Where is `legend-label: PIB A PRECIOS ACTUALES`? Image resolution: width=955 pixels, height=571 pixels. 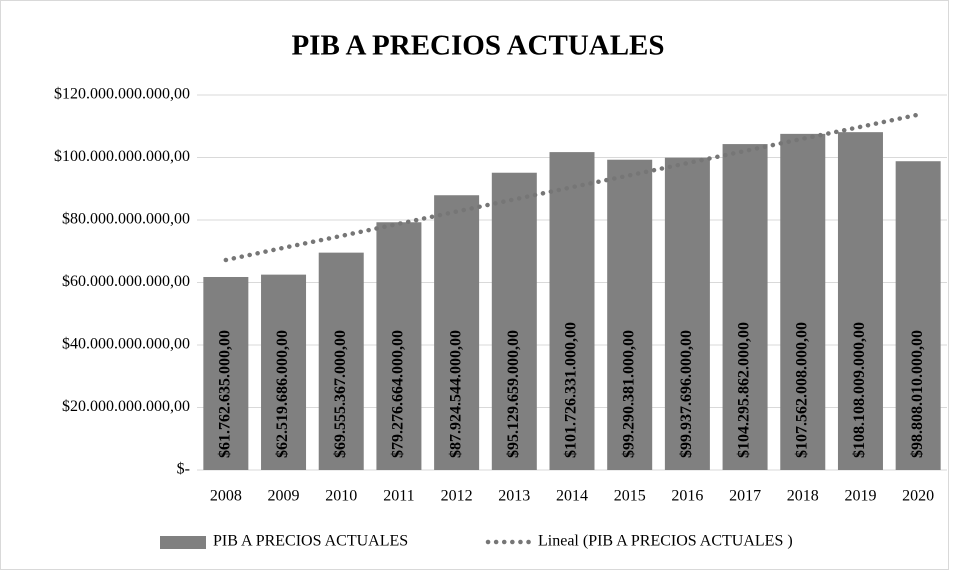 legend-label: PIB A PRECIOS ACTUALES is located at coordinates (310, 541).